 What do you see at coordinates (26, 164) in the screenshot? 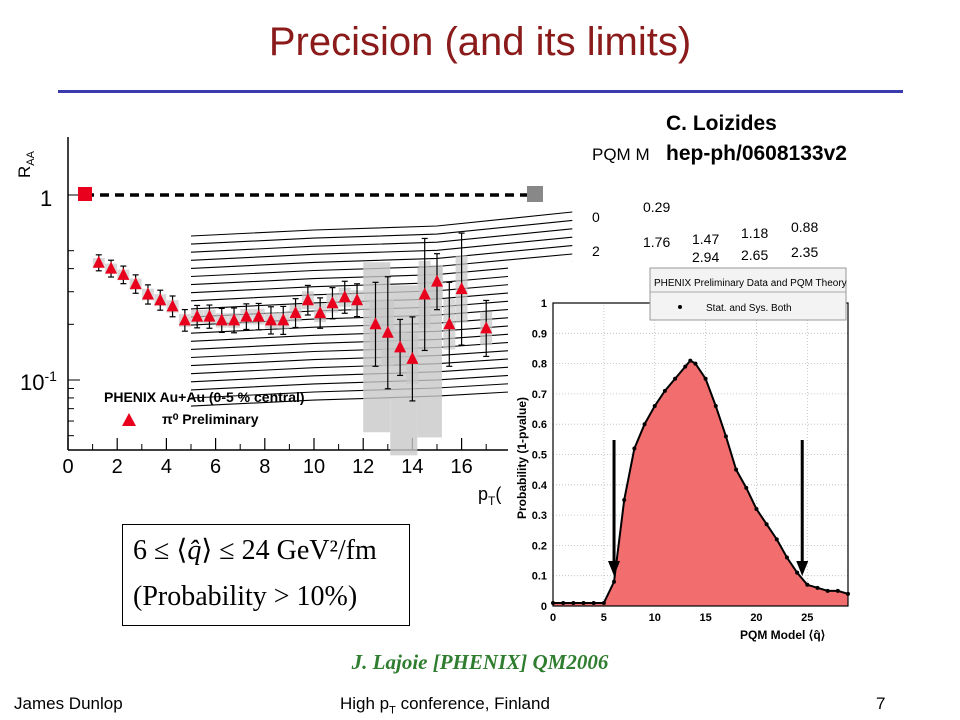
I see `raa-ylabel: RAA` at bounding box center [26, 164].